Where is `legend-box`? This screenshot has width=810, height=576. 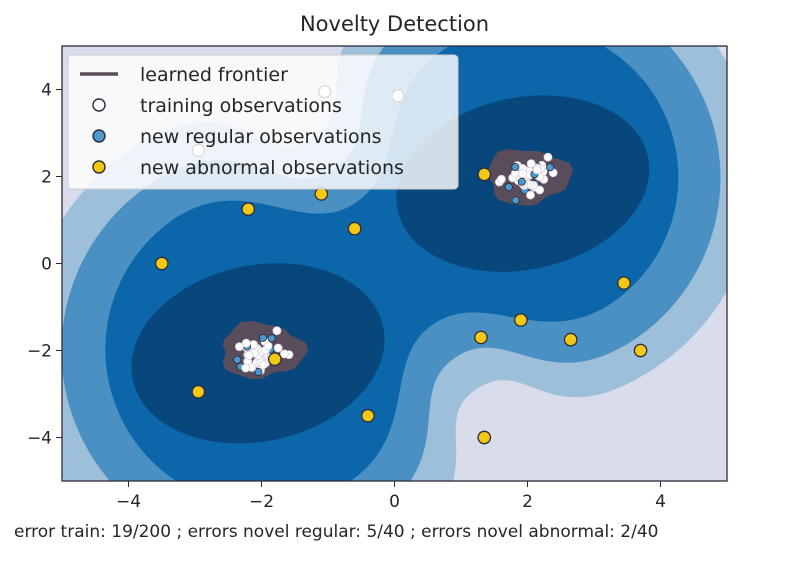 legend-box is located at coordinates (263, 122).